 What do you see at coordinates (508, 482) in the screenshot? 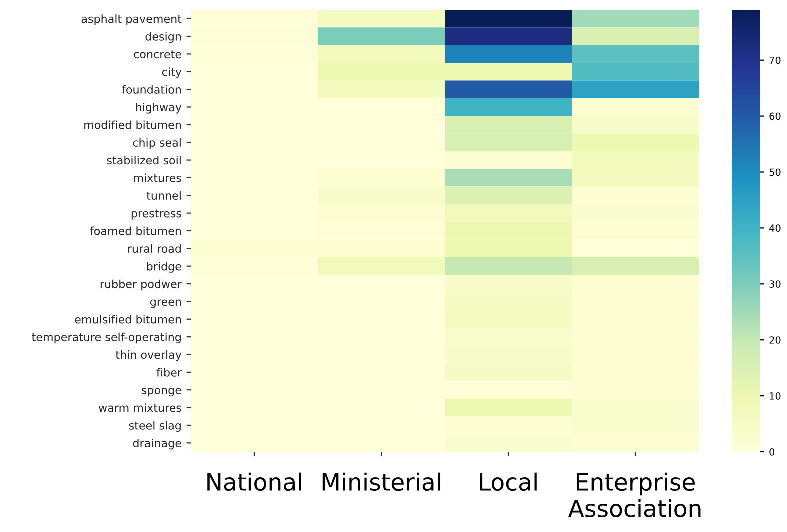
I see `x-tick-label: Local` at bounding box center [508, 482].